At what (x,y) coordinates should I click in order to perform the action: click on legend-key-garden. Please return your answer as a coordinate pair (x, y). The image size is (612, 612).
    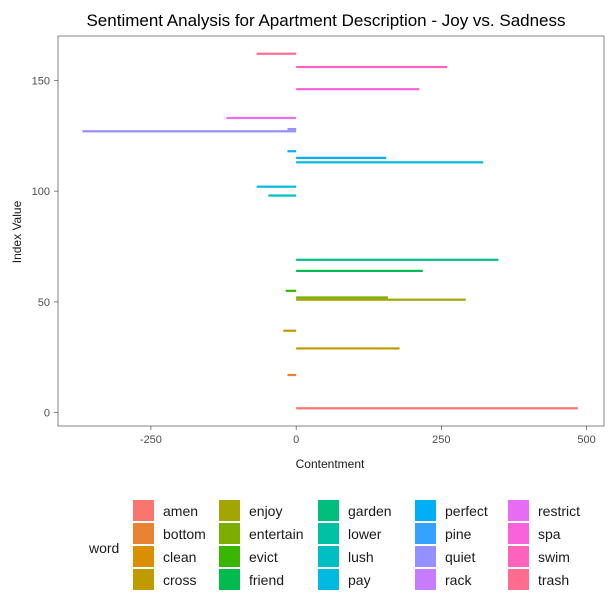
    Looking at the image, I should click on (328, 510).